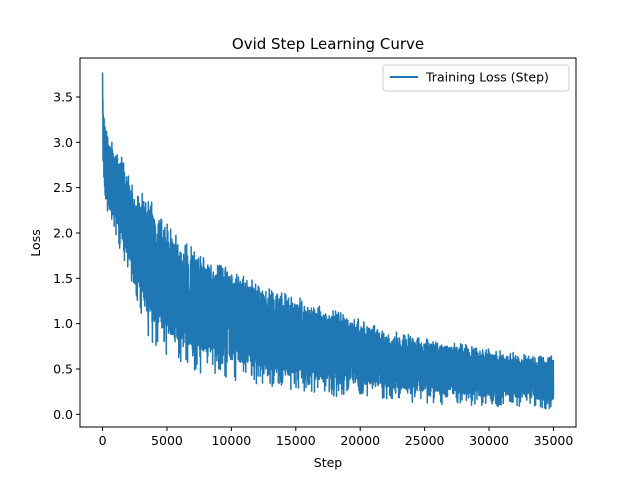 Image resolution: width=640 pixels, height=480 pixels. I want to click on y-tick-label: 1.0, so click(63, 323).